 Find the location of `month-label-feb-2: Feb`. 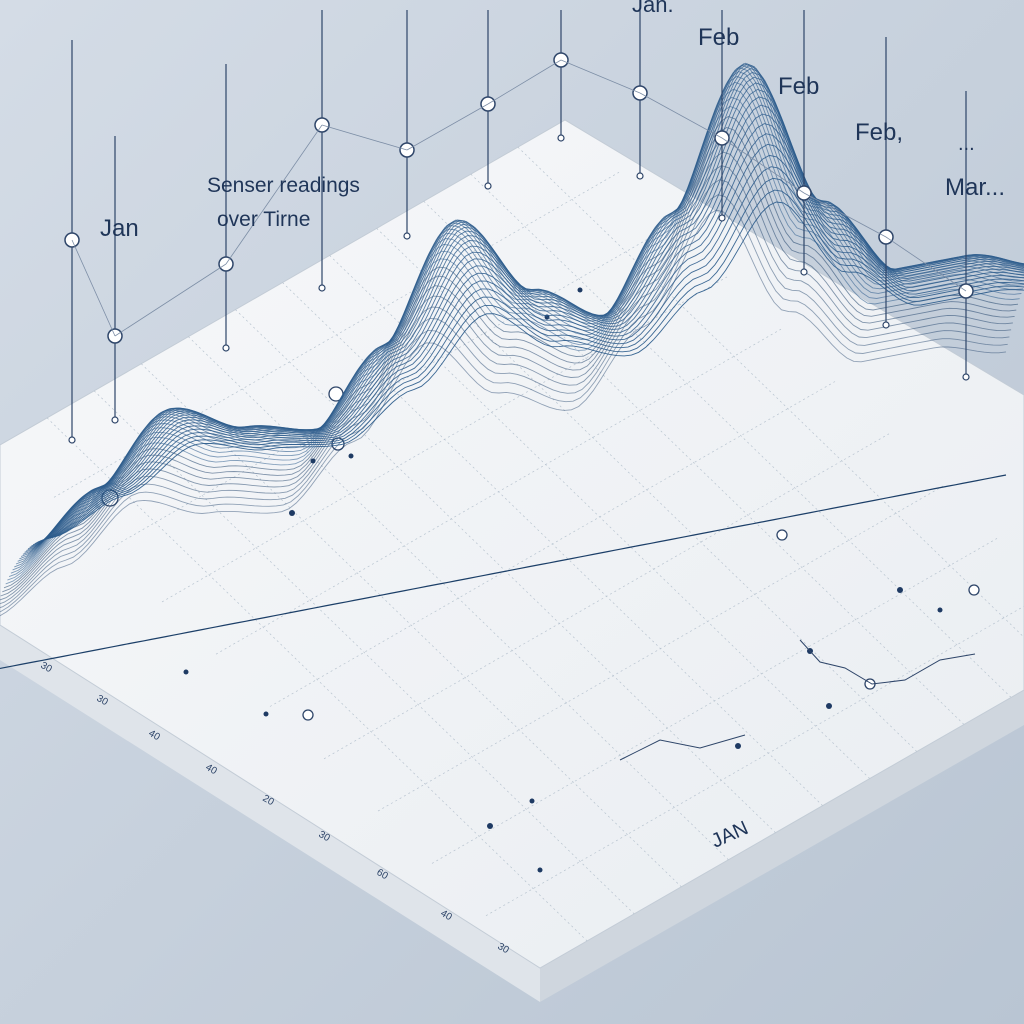

month-label-feb-2: Feb is located at coordinates (798, 86).